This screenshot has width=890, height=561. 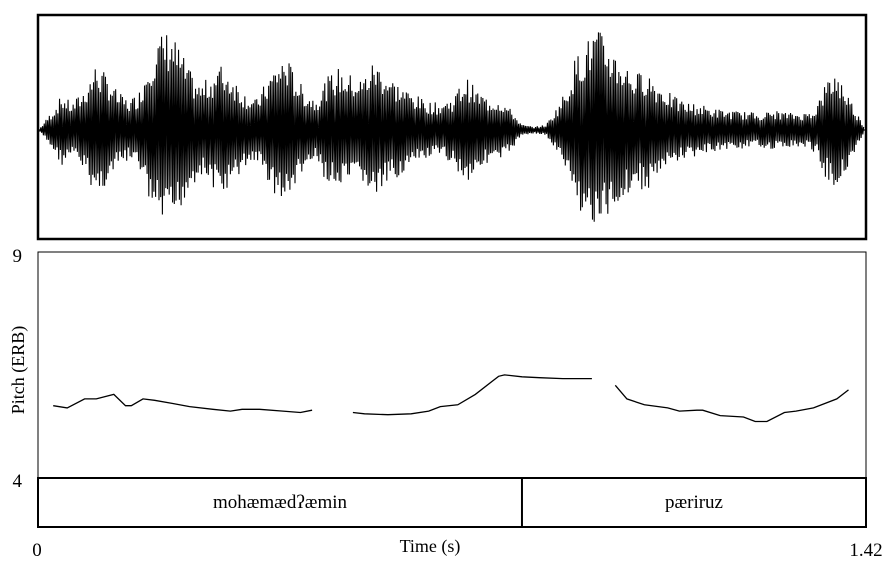 I want to click on x-tick-start: 0, so click(x=37, y=550).